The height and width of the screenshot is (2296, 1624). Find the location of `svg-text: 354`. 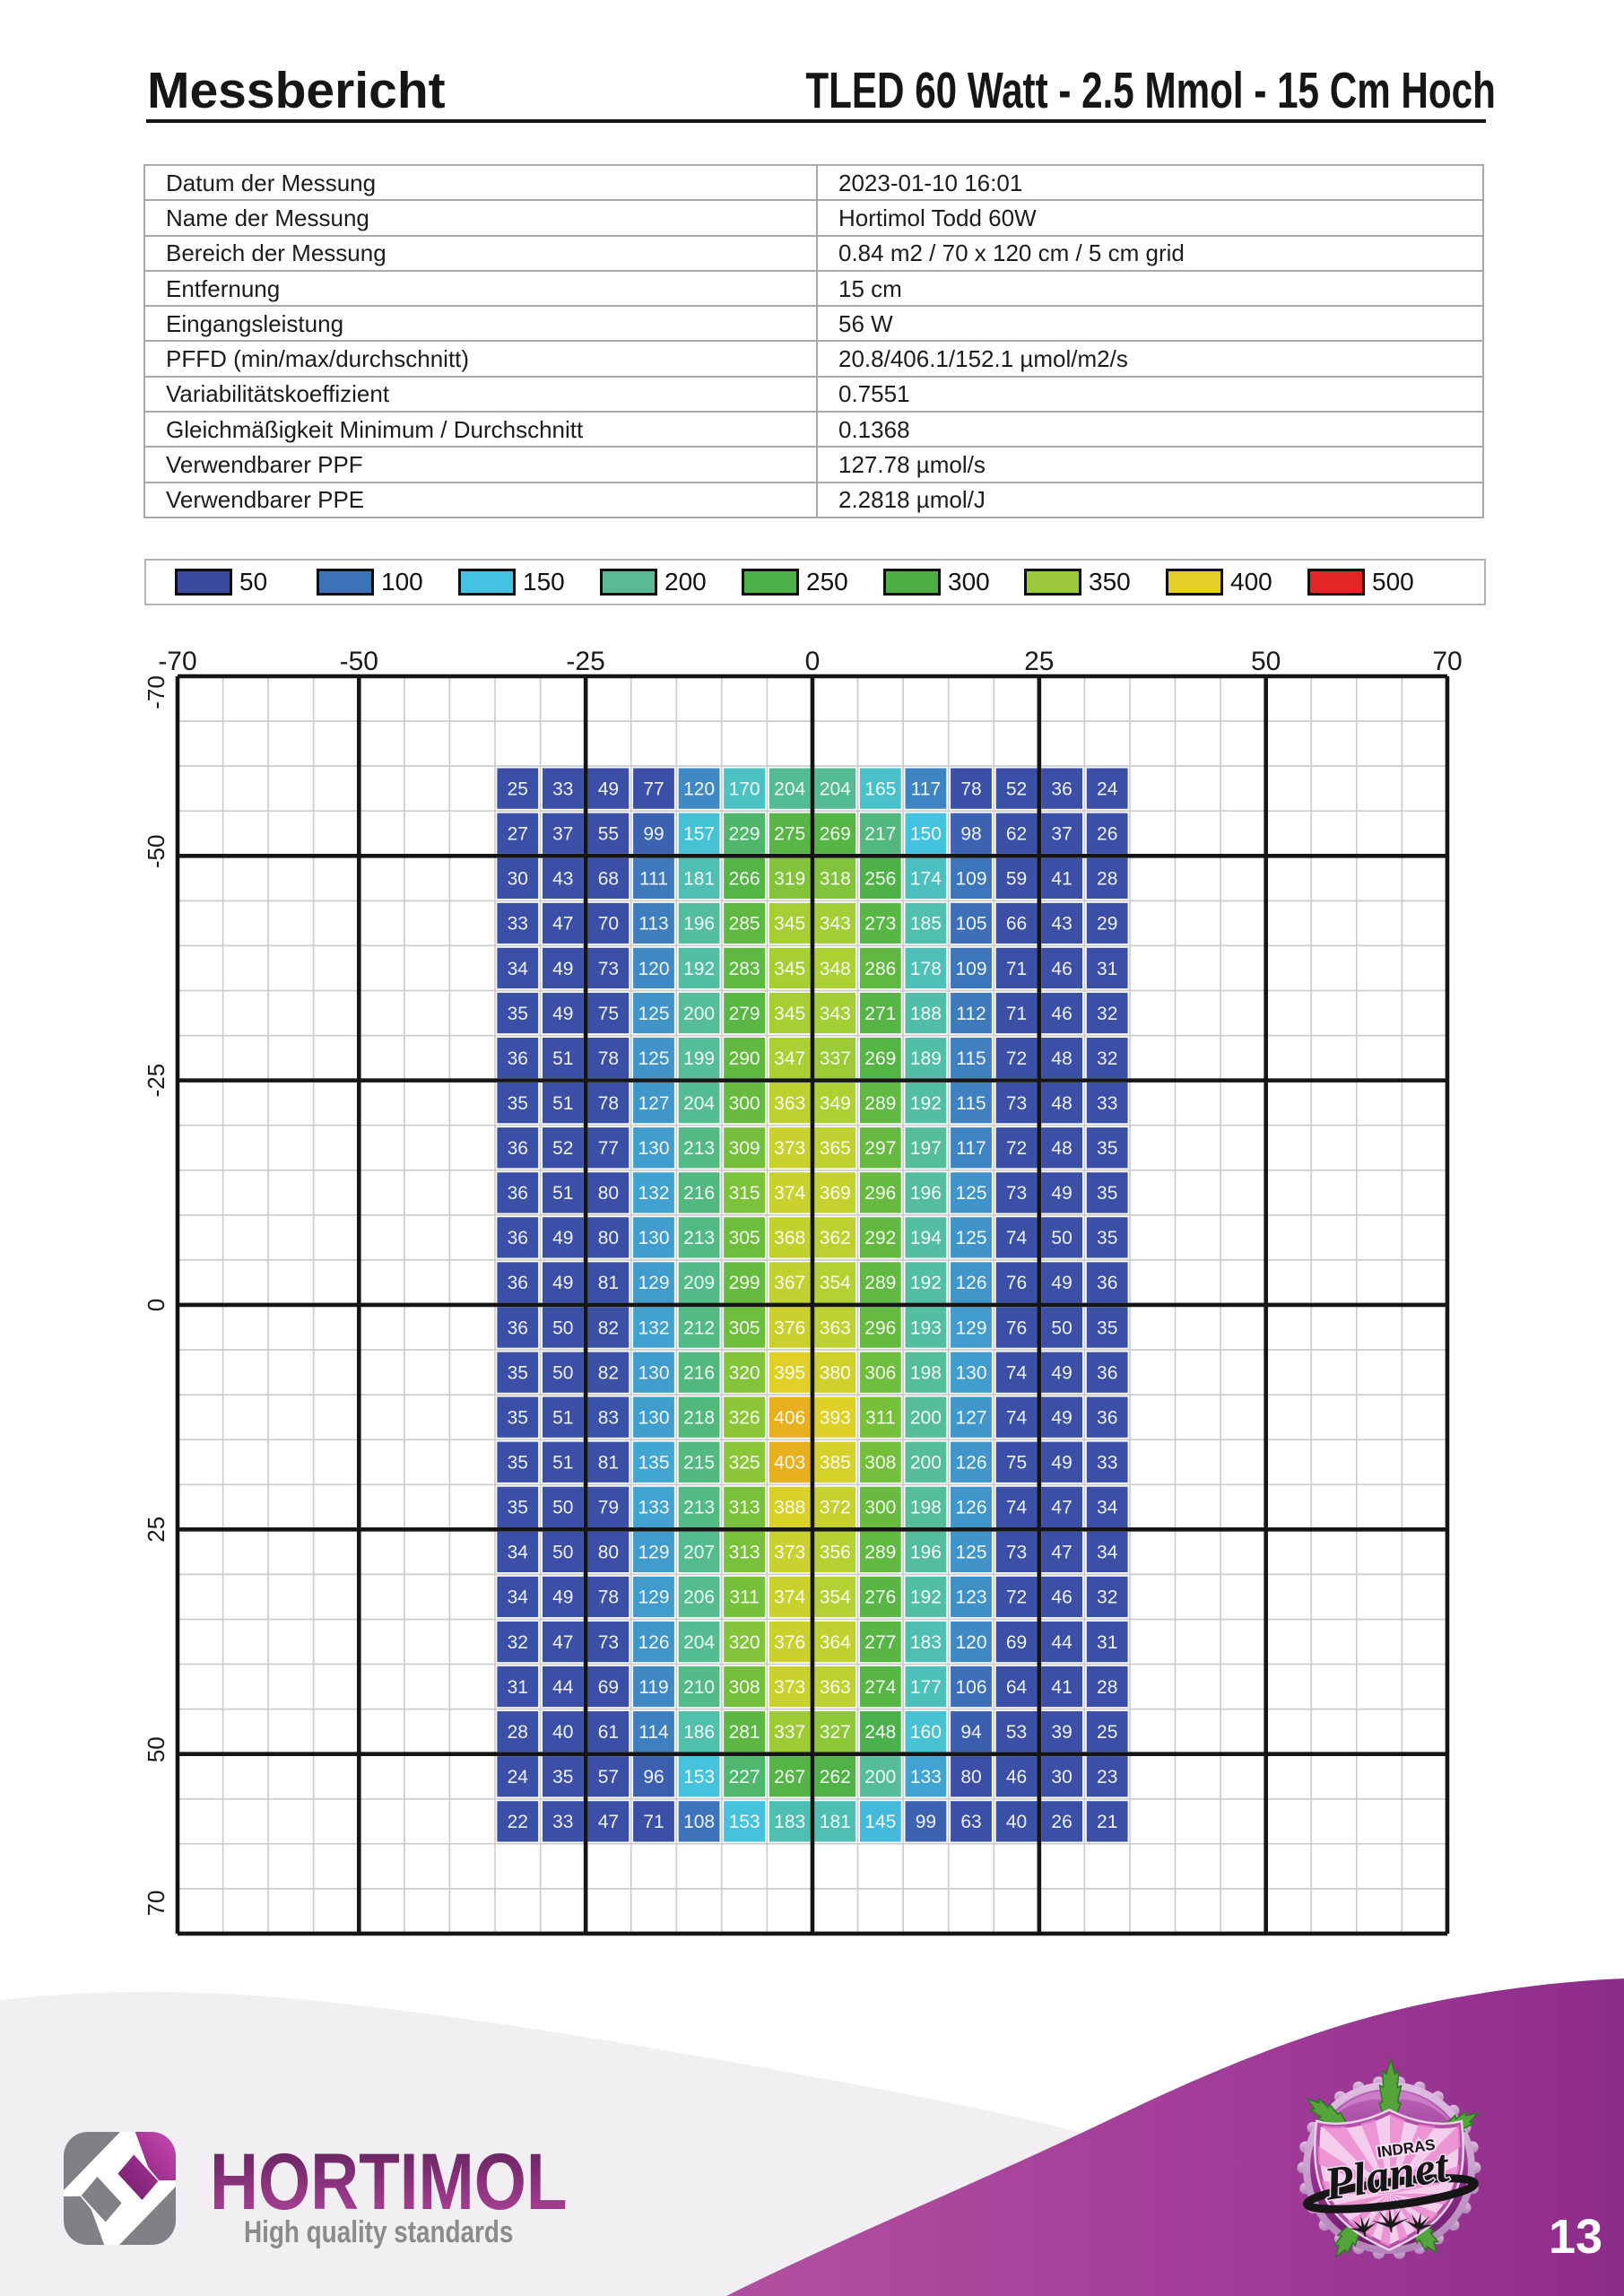

svg-text: 354 is located at coordinates (835, 1283).